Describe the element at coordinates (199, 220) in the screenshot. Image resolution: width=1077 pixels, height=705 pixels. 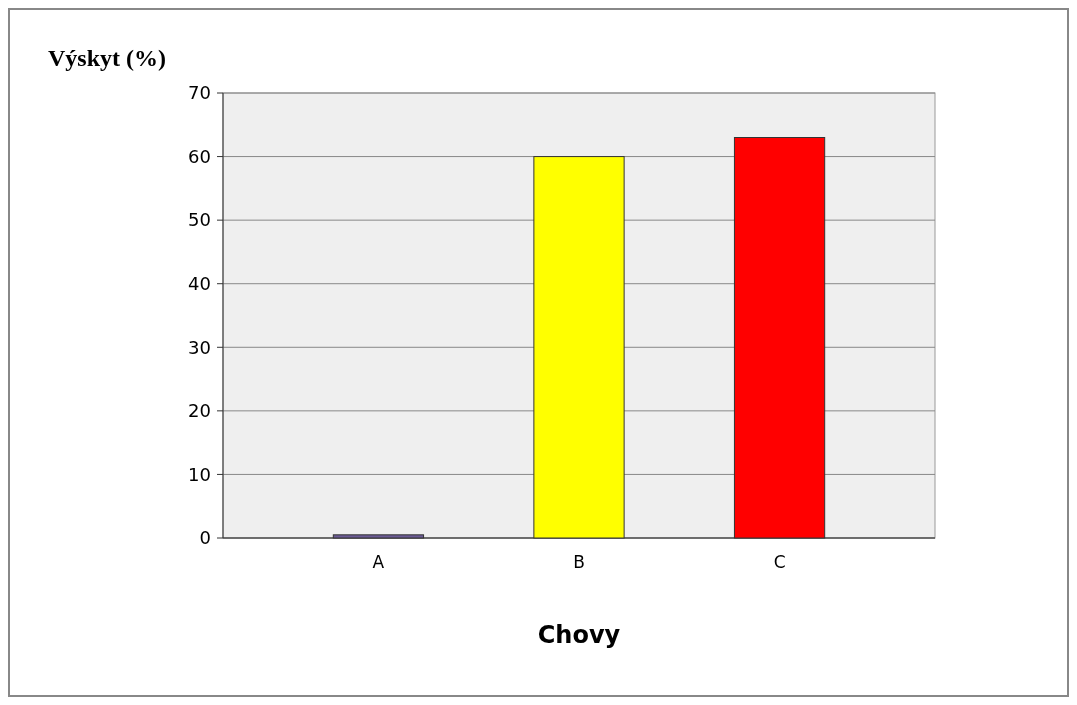
I see `y-tick-label: 50` at that location.